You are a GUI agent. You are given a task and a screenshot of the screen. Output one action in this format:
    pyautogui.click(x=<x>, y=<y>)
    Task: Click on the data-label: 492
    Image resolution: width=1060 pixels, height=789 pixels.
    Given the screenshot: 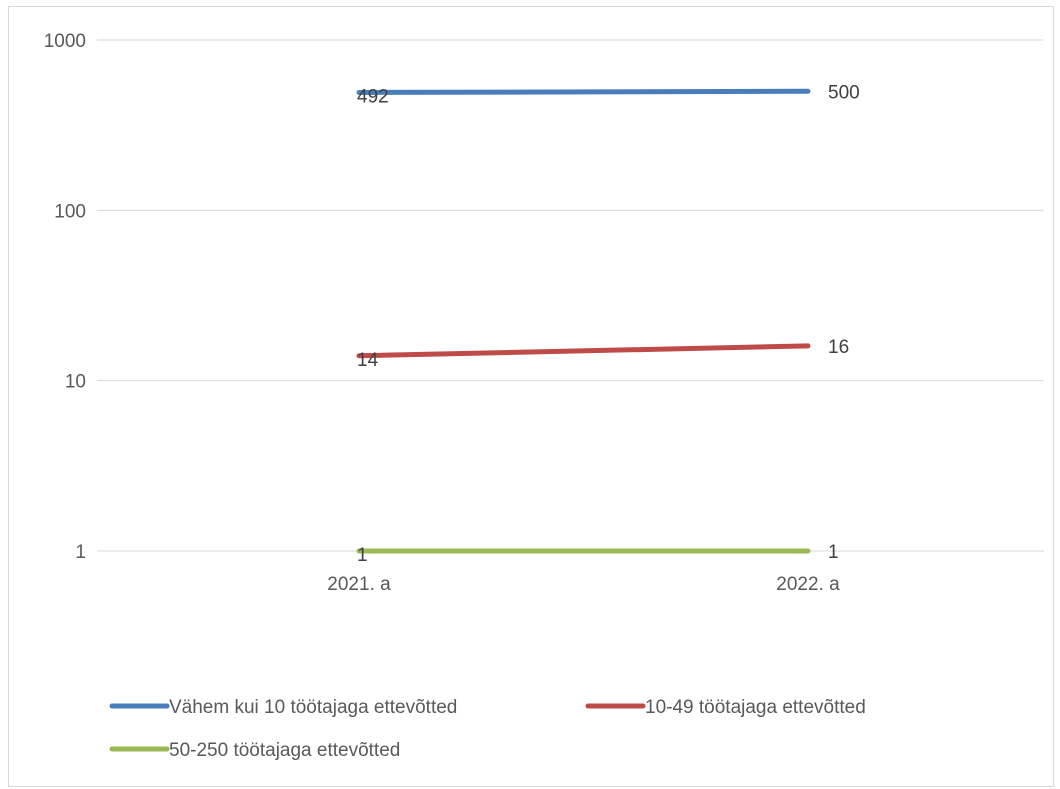 What is the action you would take?
    pyautogui.click(x=373, y=96)
    